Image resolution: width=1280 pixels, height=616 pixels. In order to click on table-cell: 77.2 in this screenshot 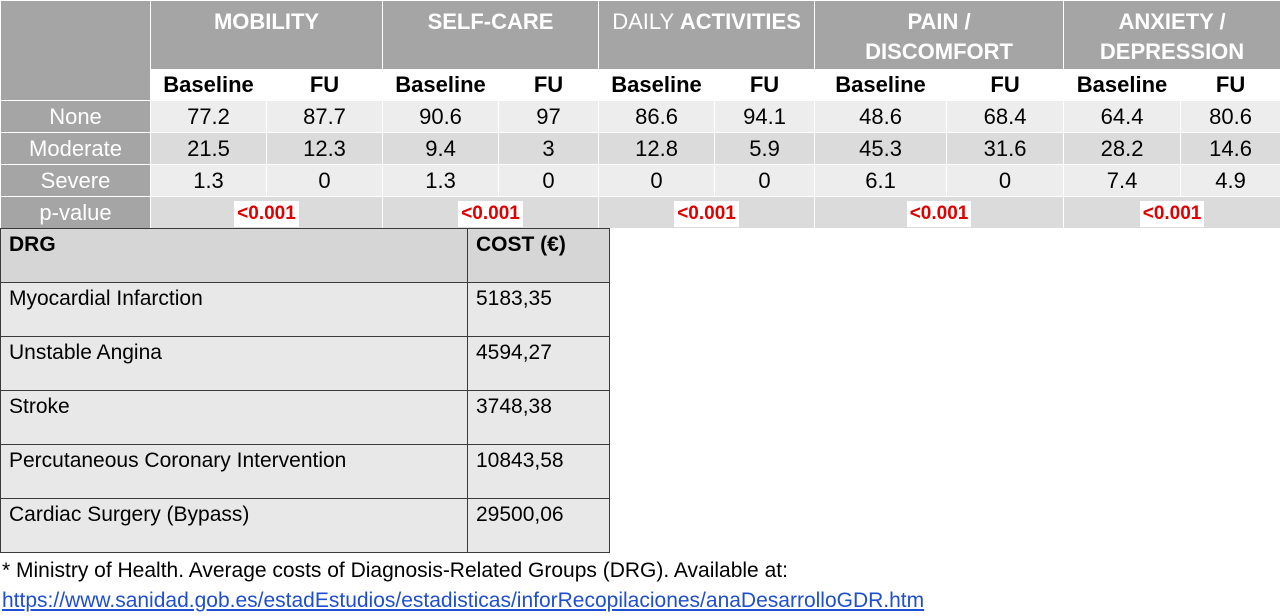, I will do `click(208, 116)`.